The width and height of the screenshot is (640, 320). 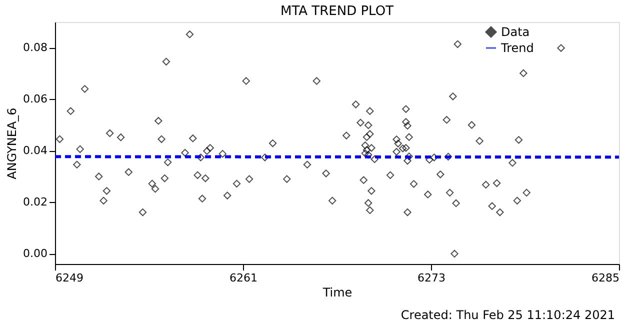 I want to click on x-axis-title: Time, so click(x=337, y=293).